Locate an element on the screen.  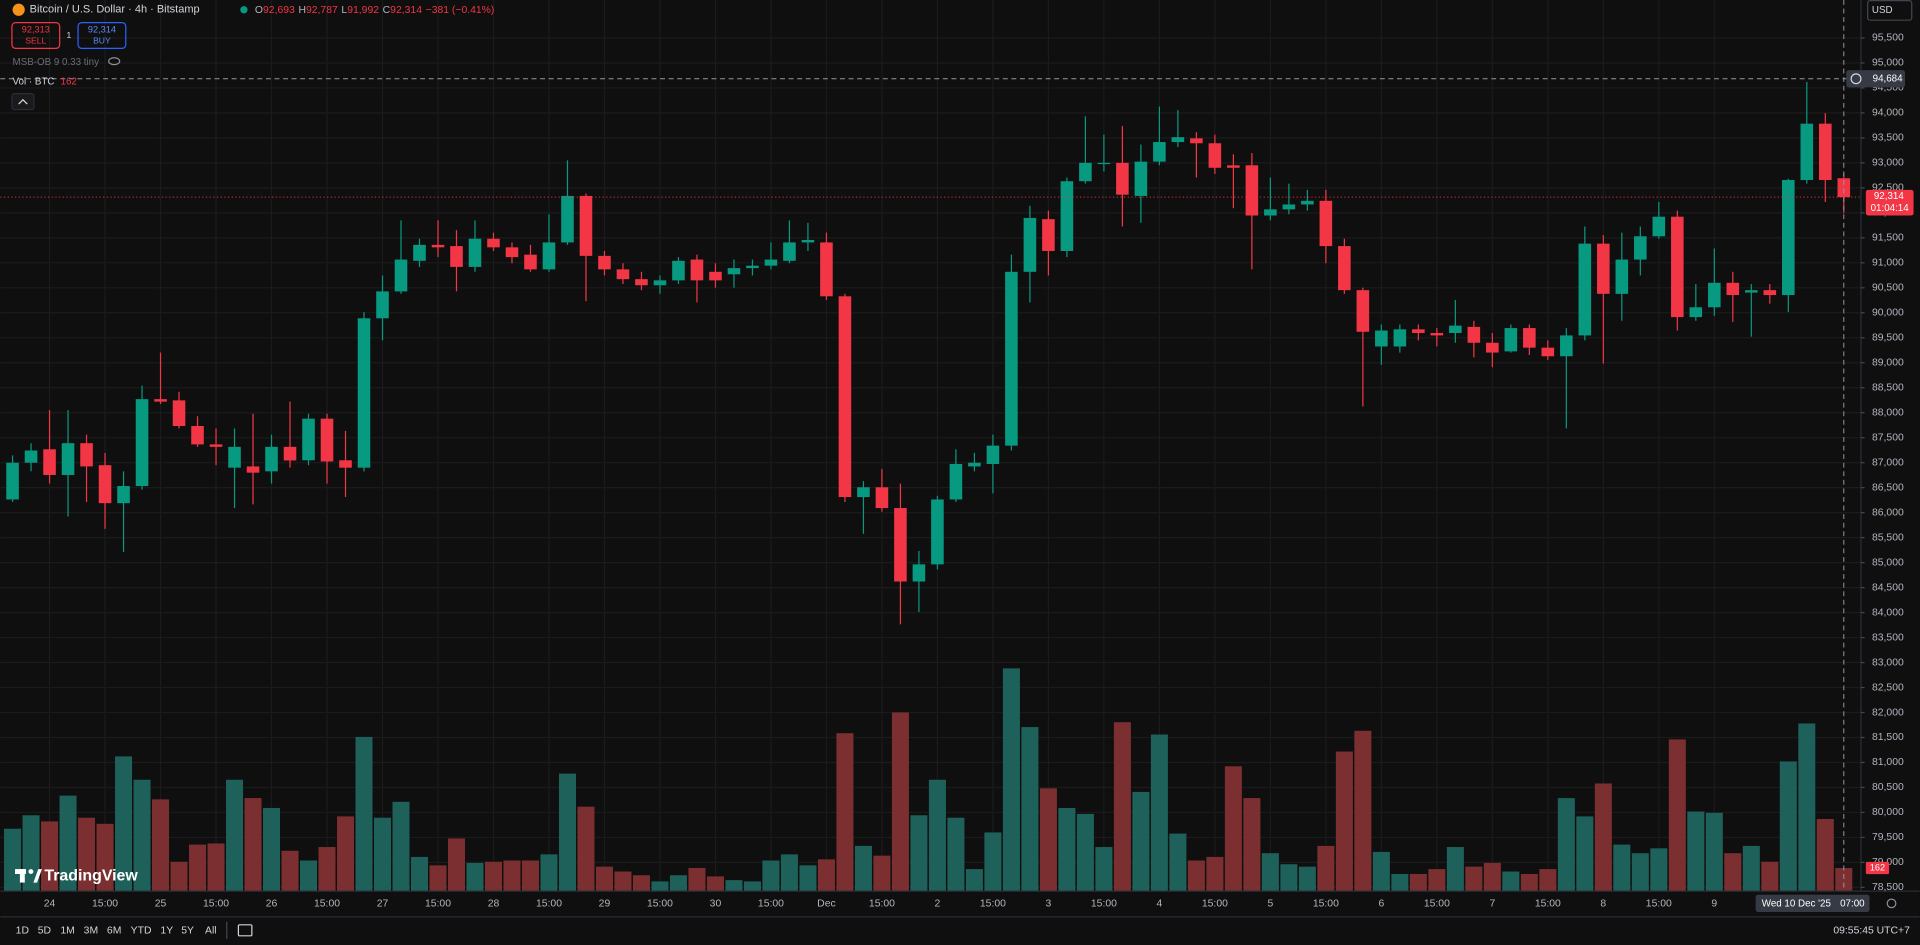
y-tick-label: 79,500 is located at coordinates (1888, 837).